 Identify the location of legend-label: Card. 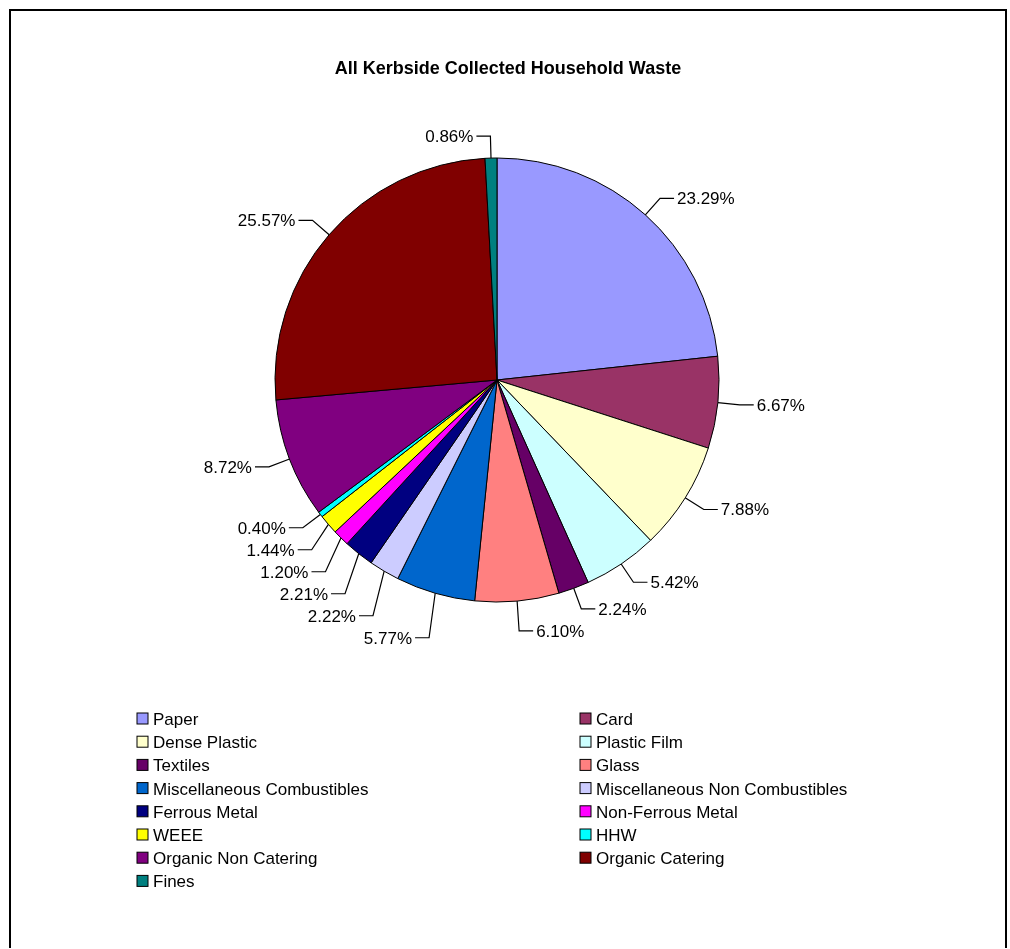
(614, 719).